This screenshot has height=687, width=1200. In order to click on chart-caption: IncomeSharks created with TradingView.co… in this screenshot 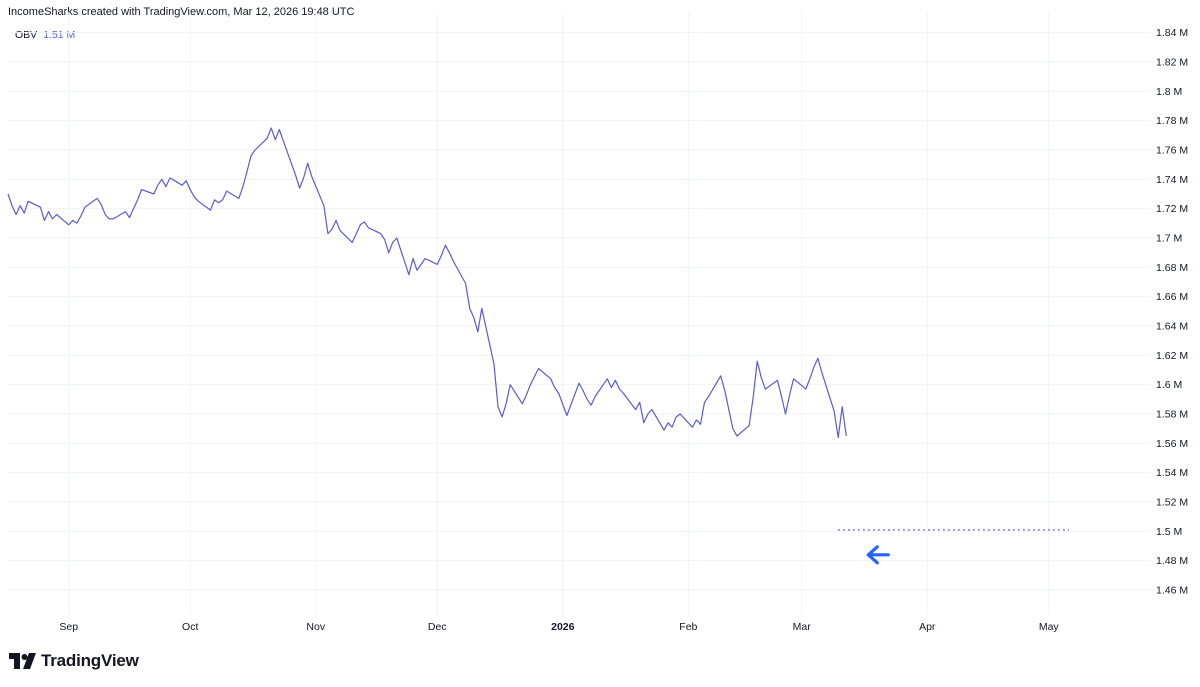, I will do `click(181, 12)`.